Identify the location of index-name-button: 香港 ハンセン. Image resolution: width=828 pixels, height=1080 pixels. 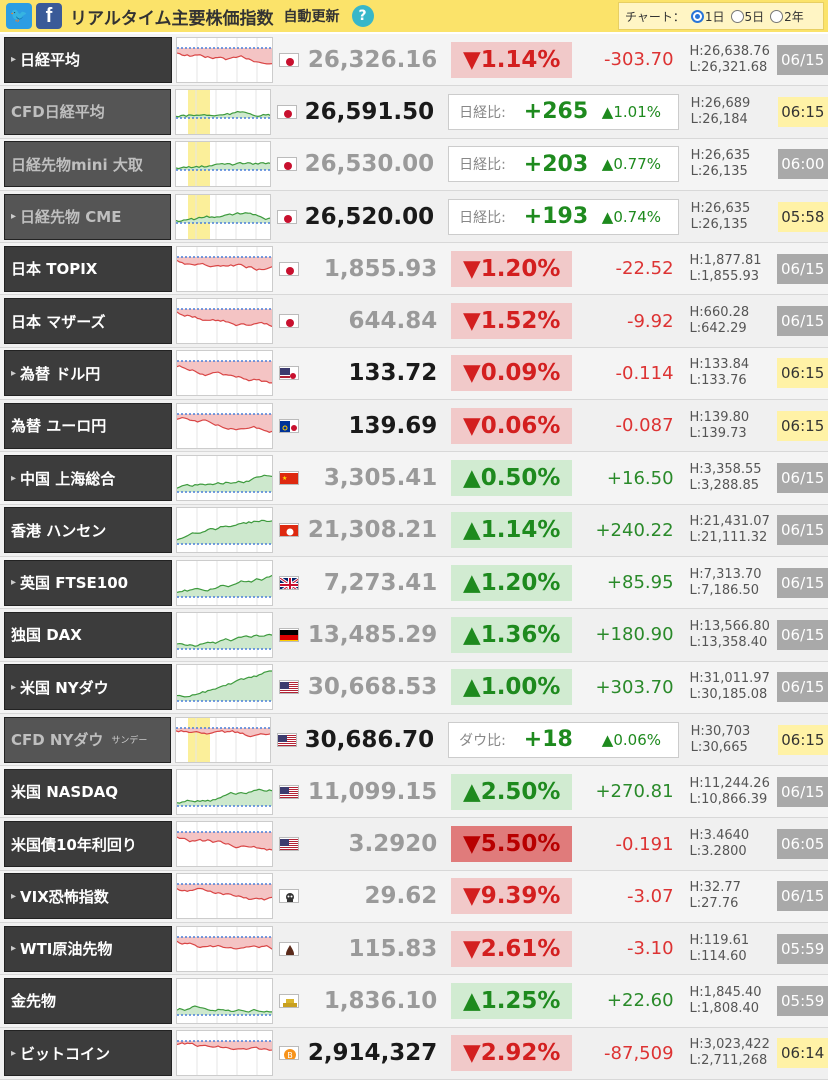
(88, 530).